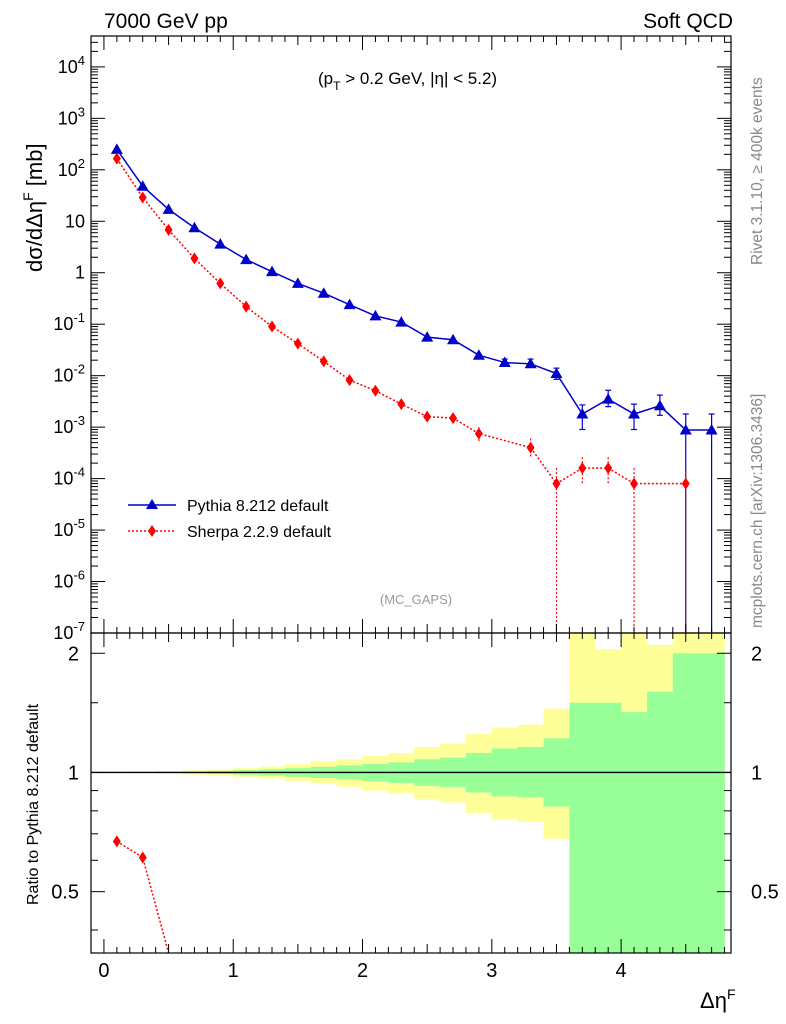 The height and width of the screenshot is (1024, 786). I want to click on legend-sherpa-marker, so click(152, 531).